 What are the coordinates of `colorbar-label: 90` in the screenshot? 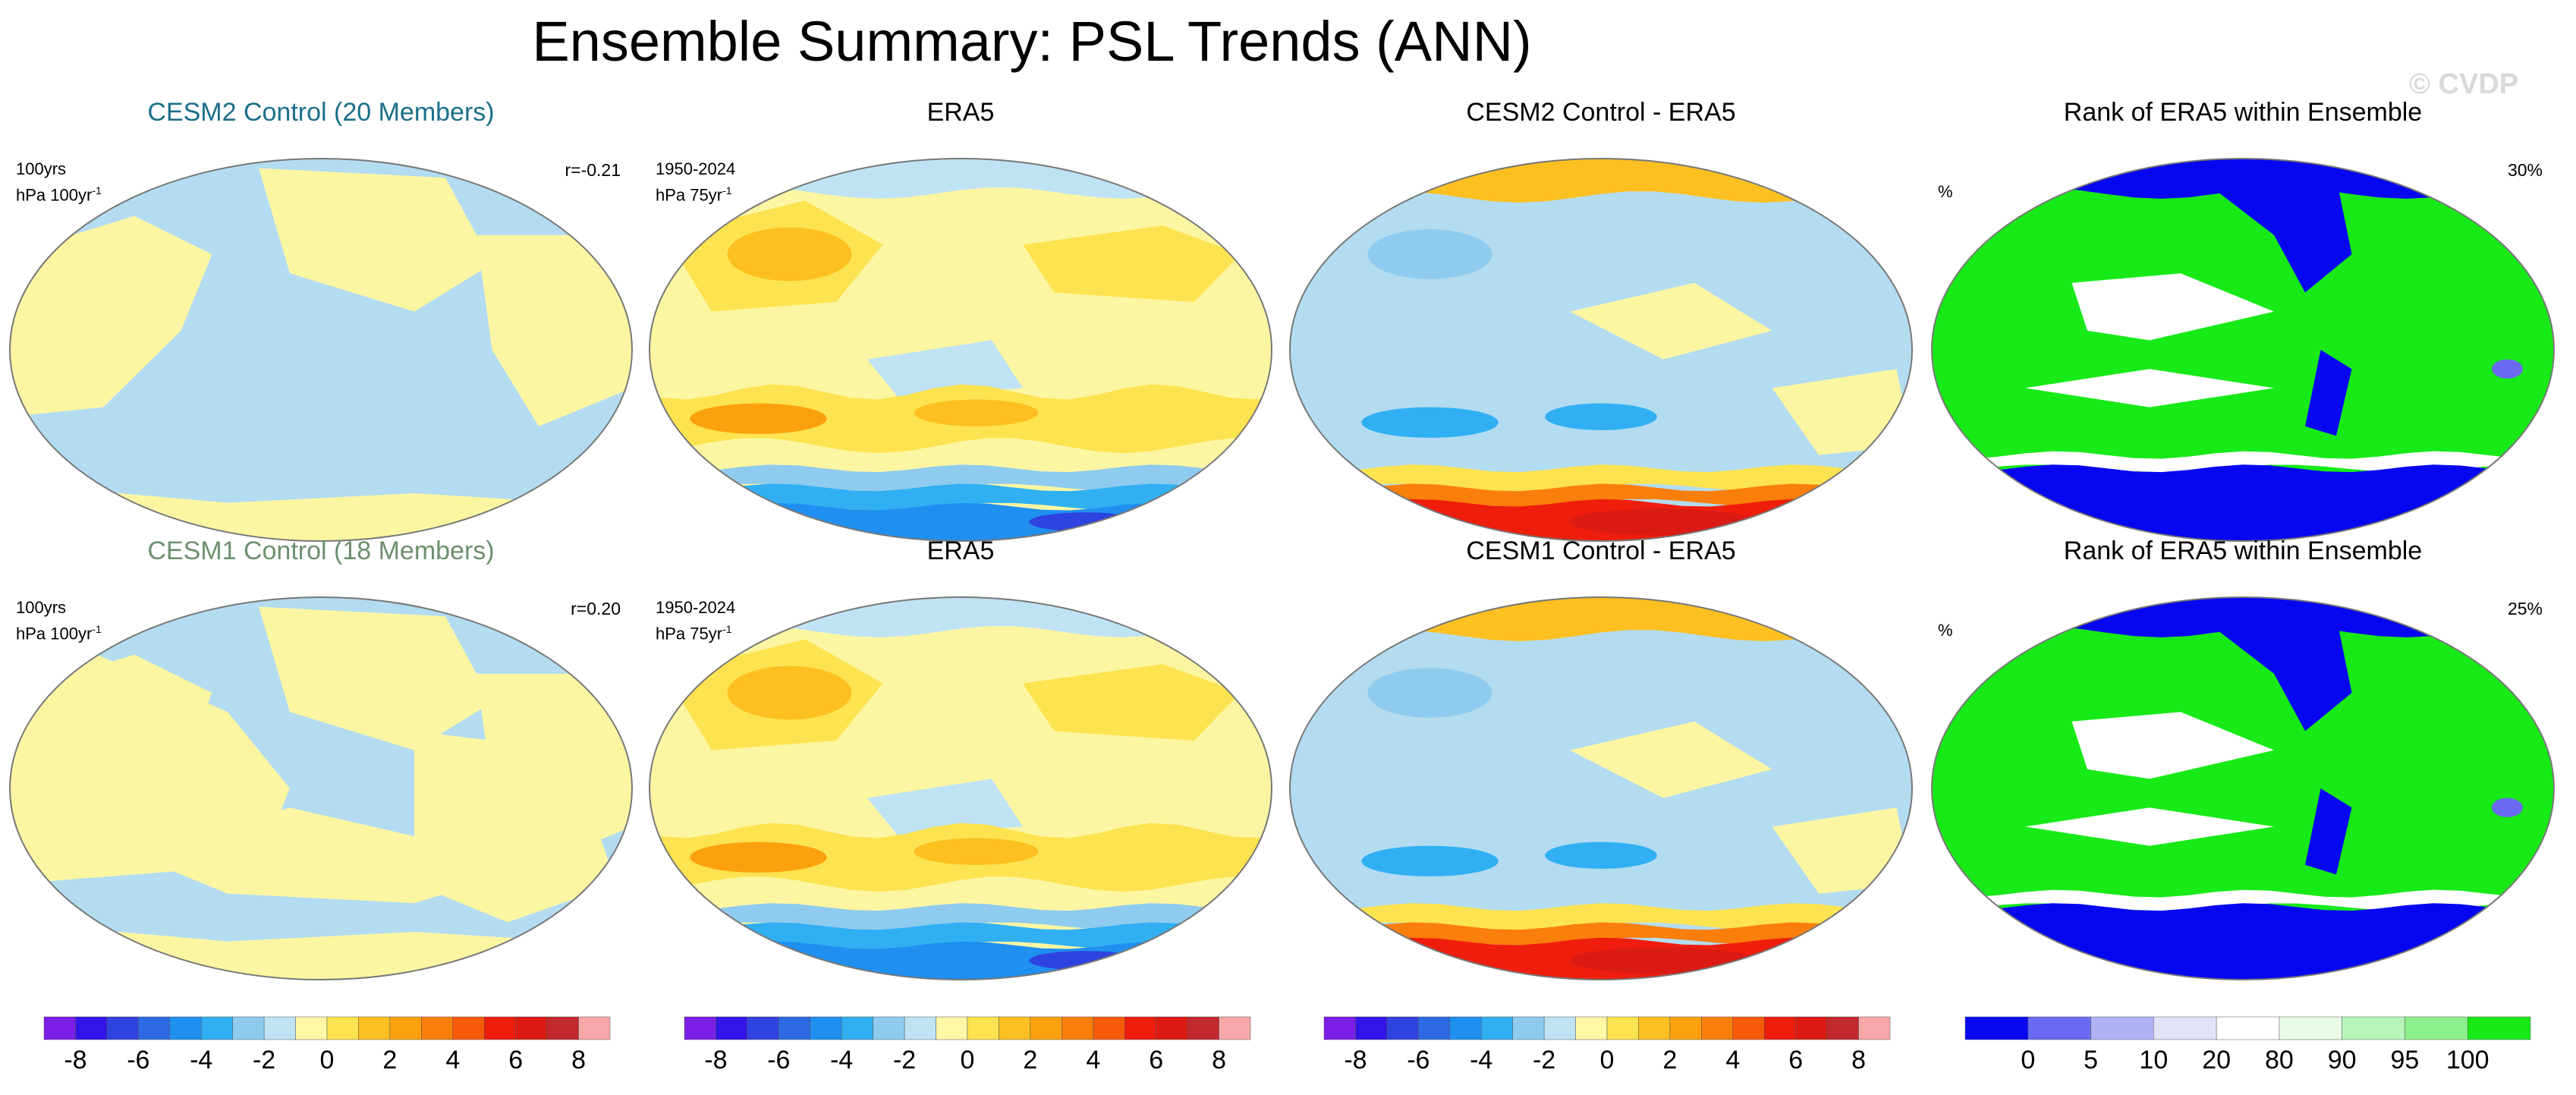 It's located at (2342, 1060).